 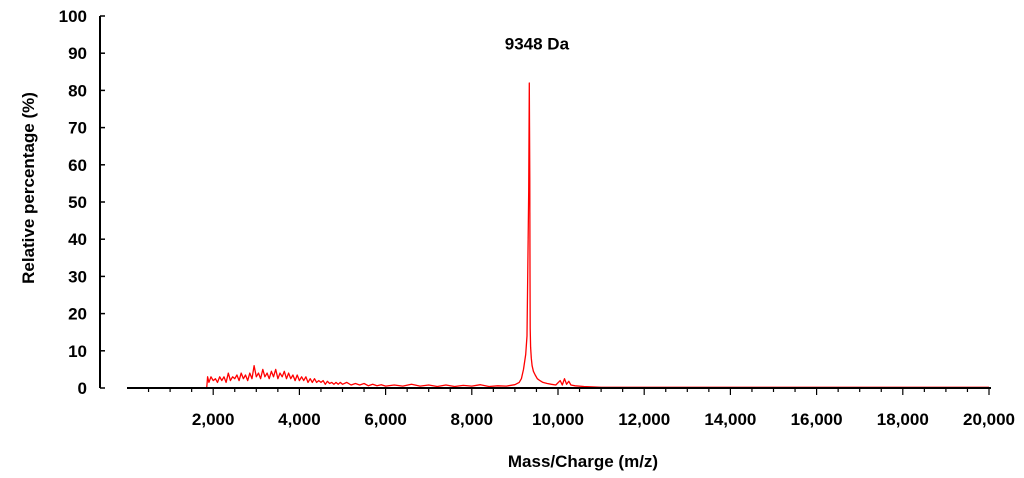 What do you see at coordinates (558, 419) in the screenshot?
I see `x-tick-label: 10,000` at bounding box center [558, 419].